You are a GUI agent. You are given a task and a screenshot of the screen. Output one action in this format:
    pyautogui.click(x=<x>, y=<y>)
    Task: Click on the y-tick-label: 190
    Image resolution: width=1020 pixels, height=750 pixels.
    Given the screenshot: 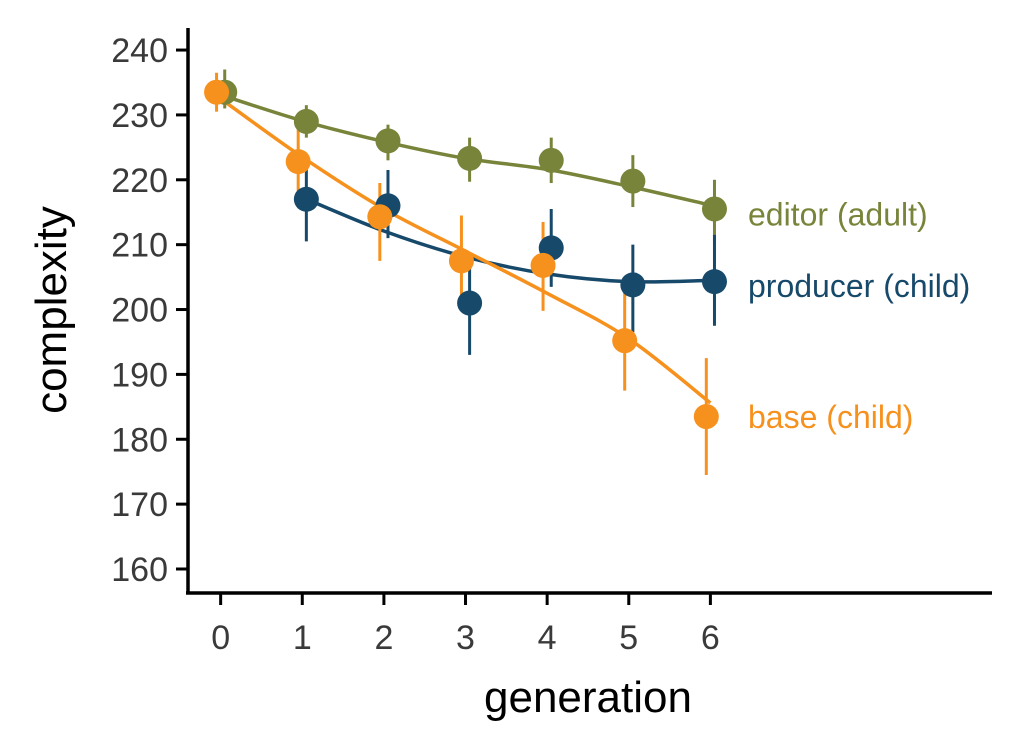 What is the action you would take?
    pyautogui.click(x=139, y=375)
    